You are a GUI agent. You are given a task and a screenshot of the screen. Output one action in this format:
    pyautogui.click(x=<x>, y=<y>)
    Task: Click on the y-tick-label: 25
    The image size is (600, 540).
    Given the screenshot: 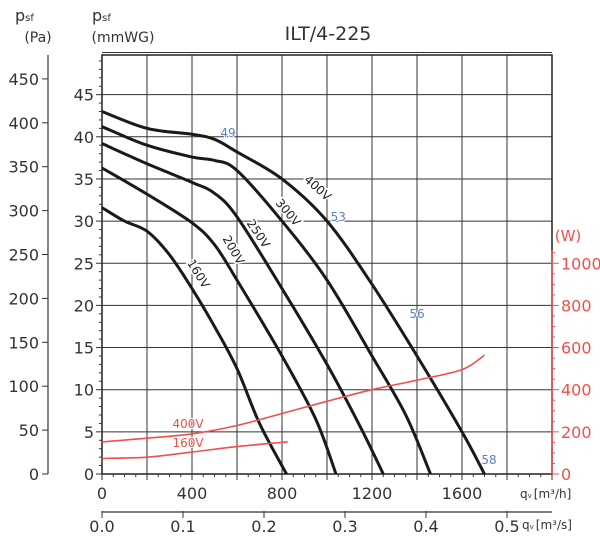 What is the action you would take?
    pyautogui.click(x=84, y=263)
    